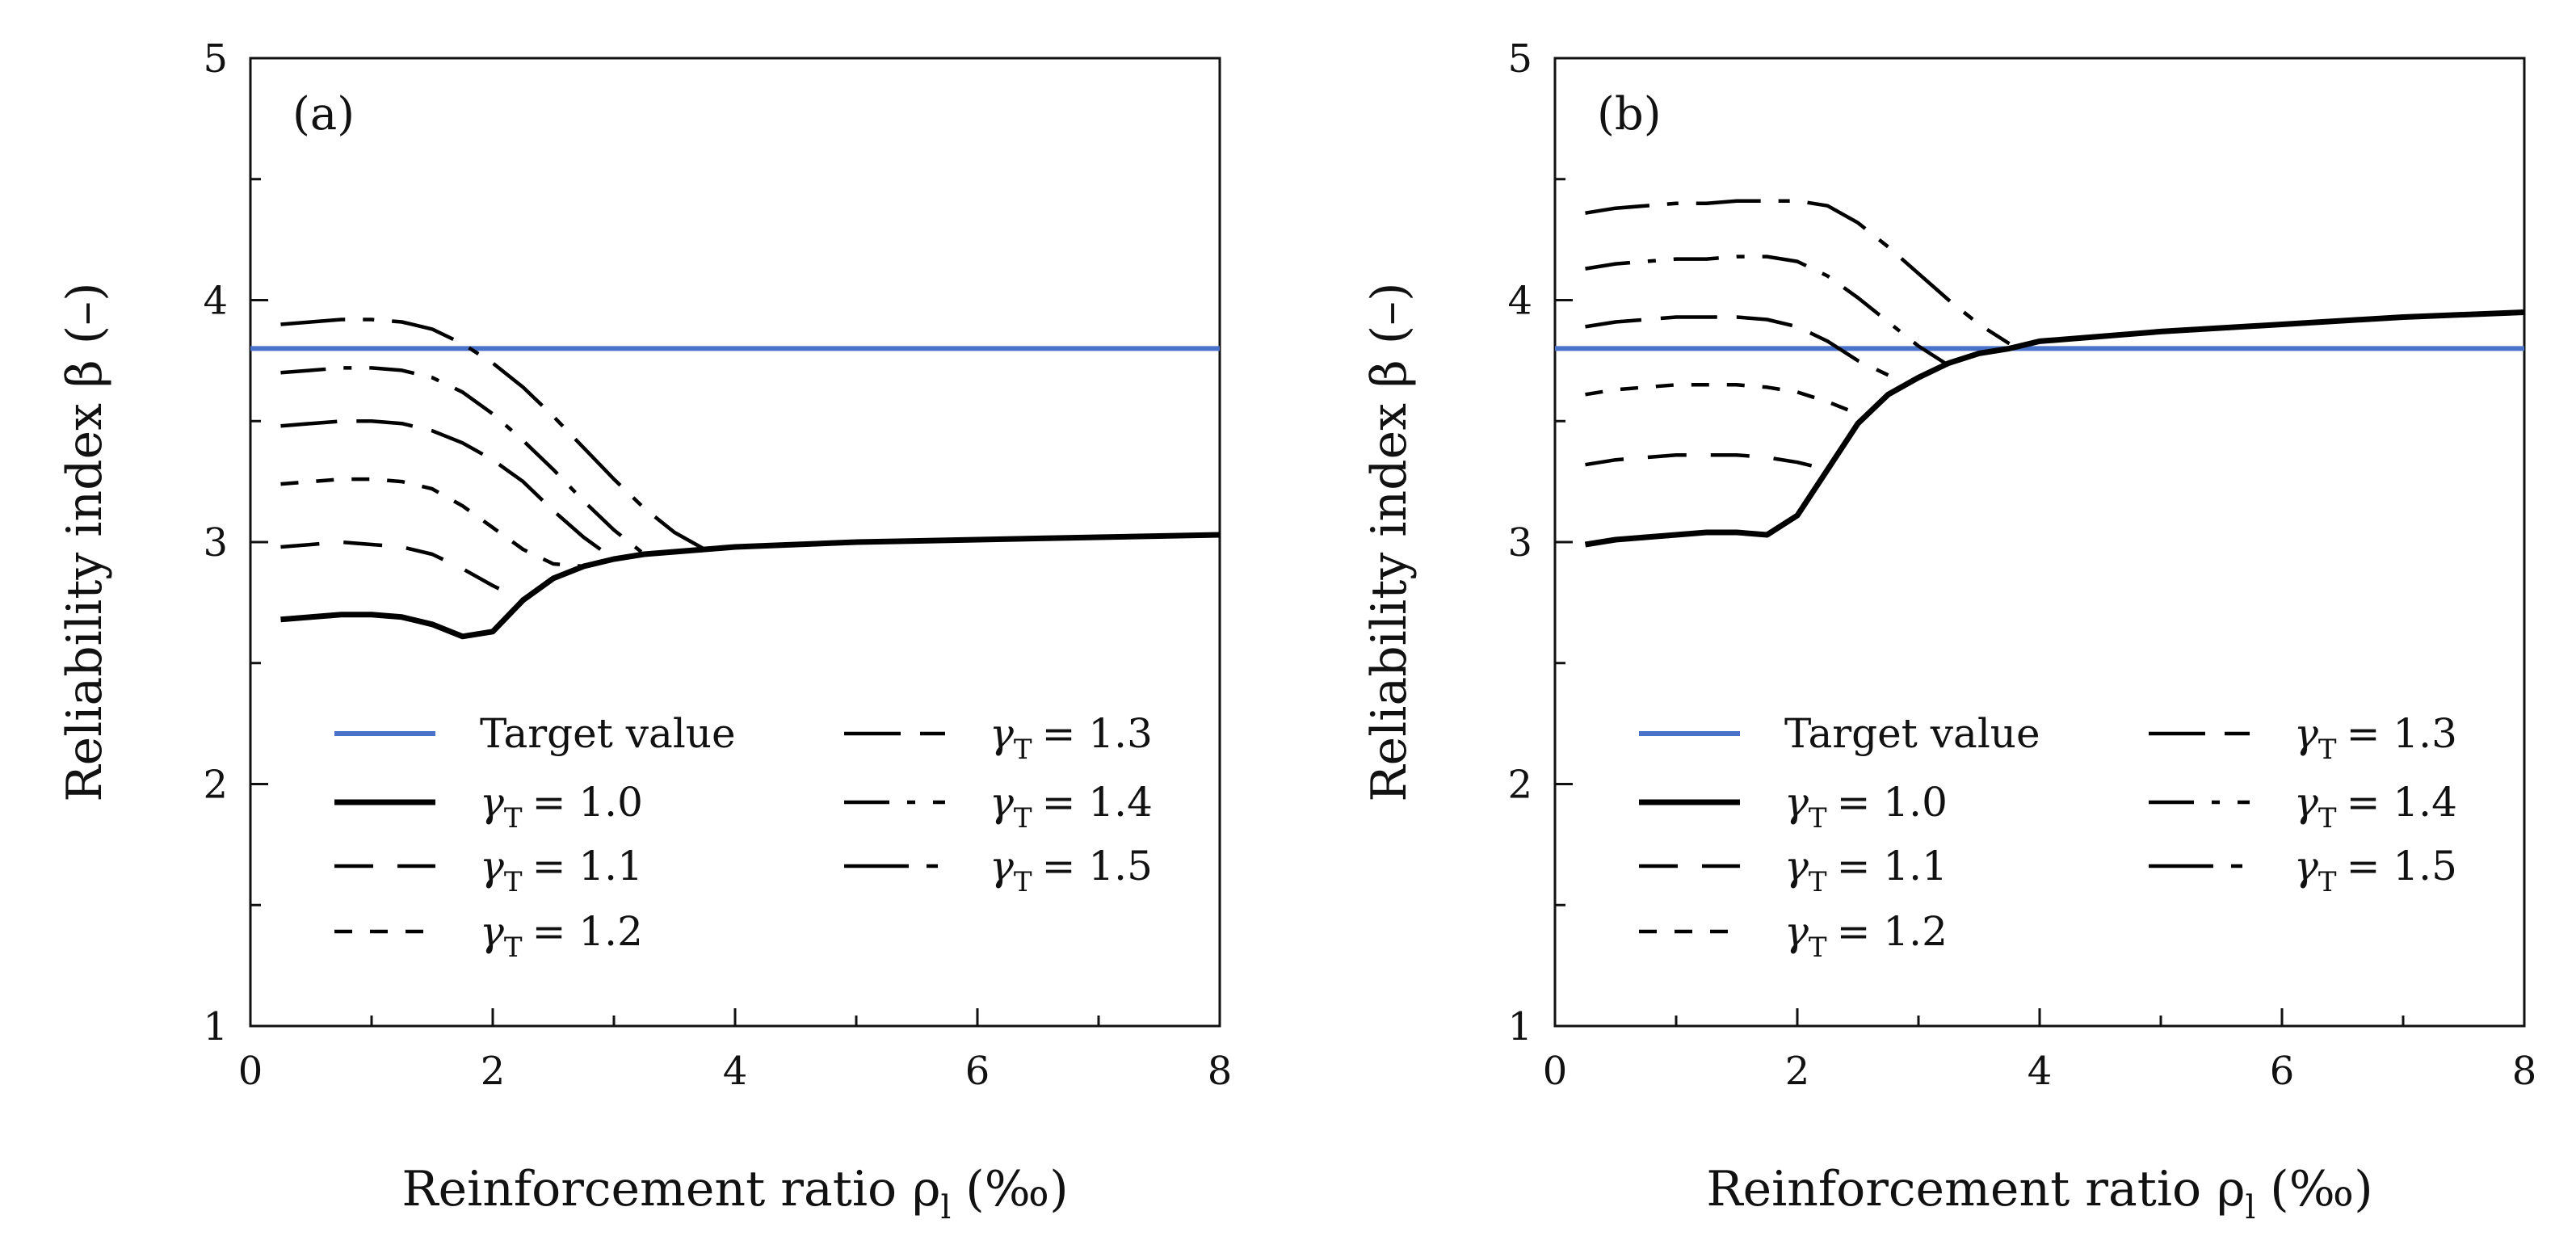 The height and width of the screenshot is (1249, 2576). Describe the element at coordinates (323, 114) in the screenshot. I see `panel-label: (a)` at that location.